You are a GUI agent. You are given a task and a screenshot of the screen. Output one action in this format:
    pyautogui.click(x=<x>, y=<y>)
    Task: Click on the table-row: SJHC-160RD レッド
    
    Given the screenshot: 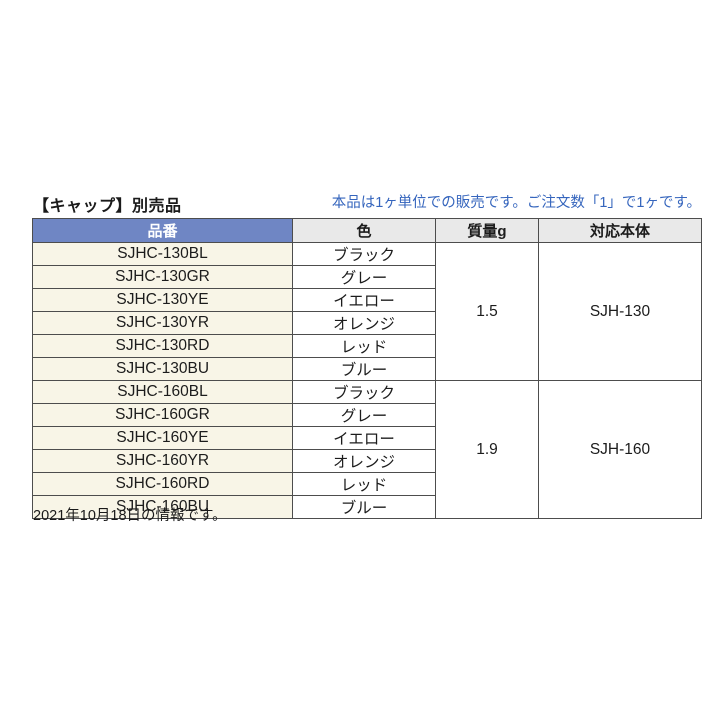 What is the action you would take?
    pyautogui.click(x=367, y=484)
    